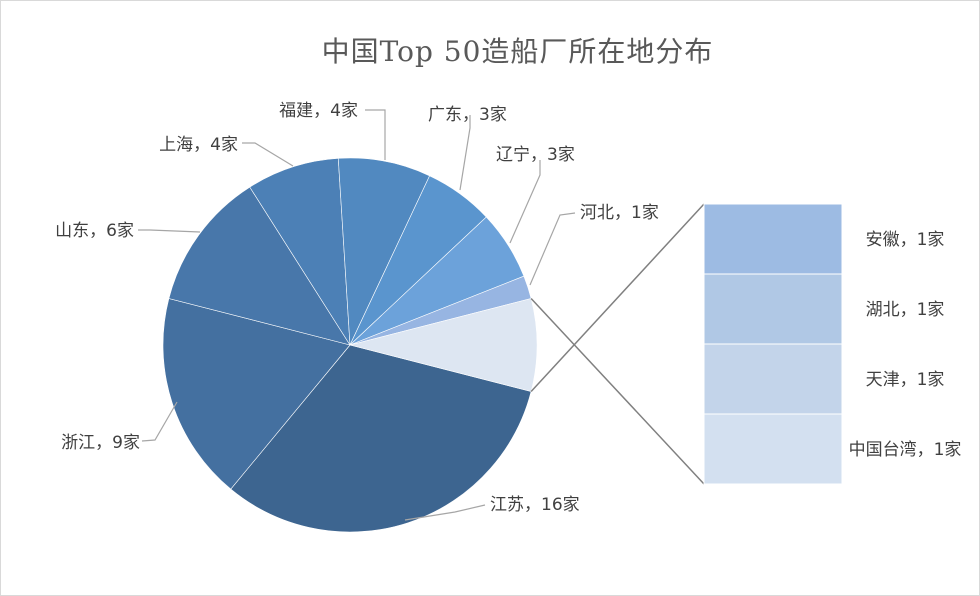 This screenshot has height=596, width=980. Describe the element at coordinates (375, 134) in the screenshot. I see `leader-line-福建` at that location.